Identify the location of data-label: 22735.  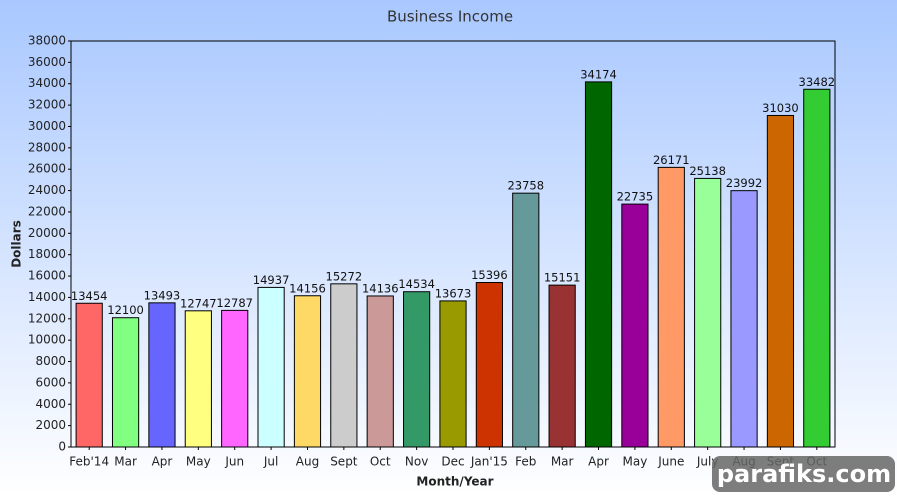
(635, 197).